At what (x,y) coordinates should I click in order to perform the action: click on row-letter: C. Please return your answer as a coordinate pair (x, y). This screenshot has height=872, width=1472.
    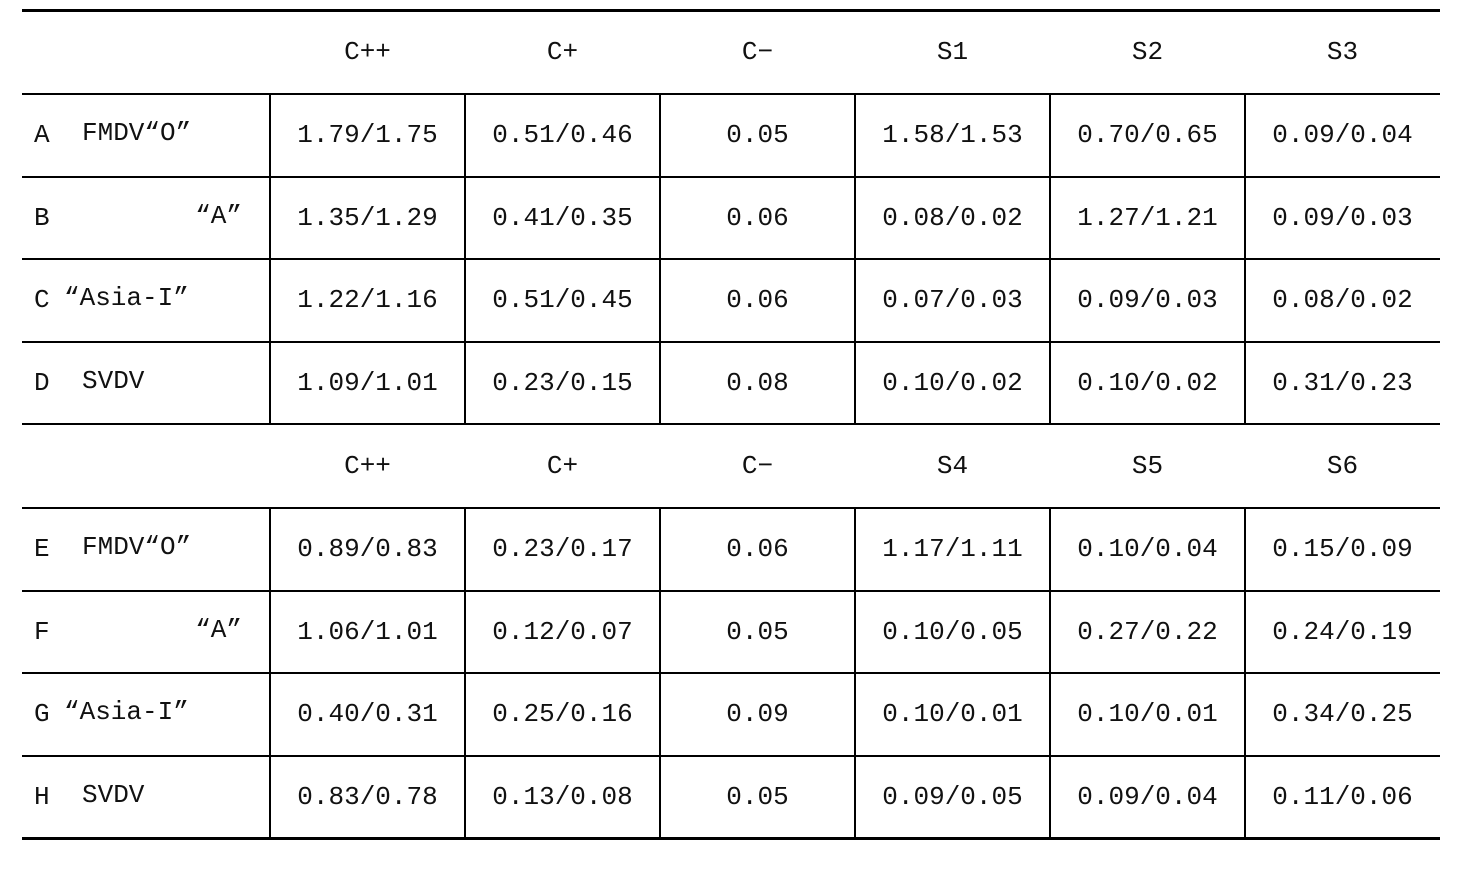
    Looking at the image, I should click on (42, 300).